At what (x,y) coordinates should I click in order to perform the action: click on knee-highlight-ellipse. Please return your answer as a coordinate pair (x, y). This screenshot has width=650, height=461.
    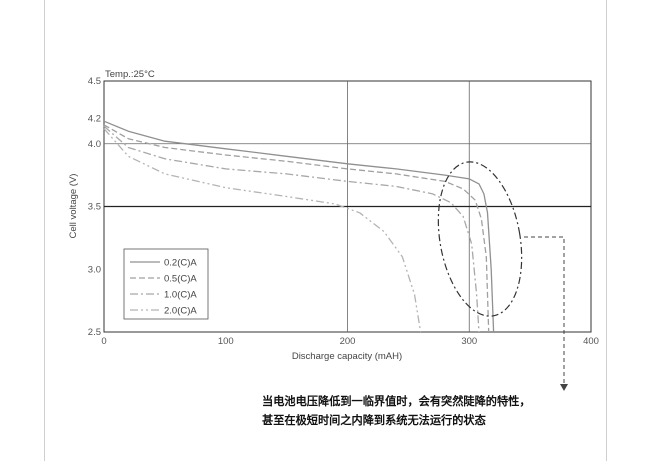
    Looking at the image, I should click on (480, 239).